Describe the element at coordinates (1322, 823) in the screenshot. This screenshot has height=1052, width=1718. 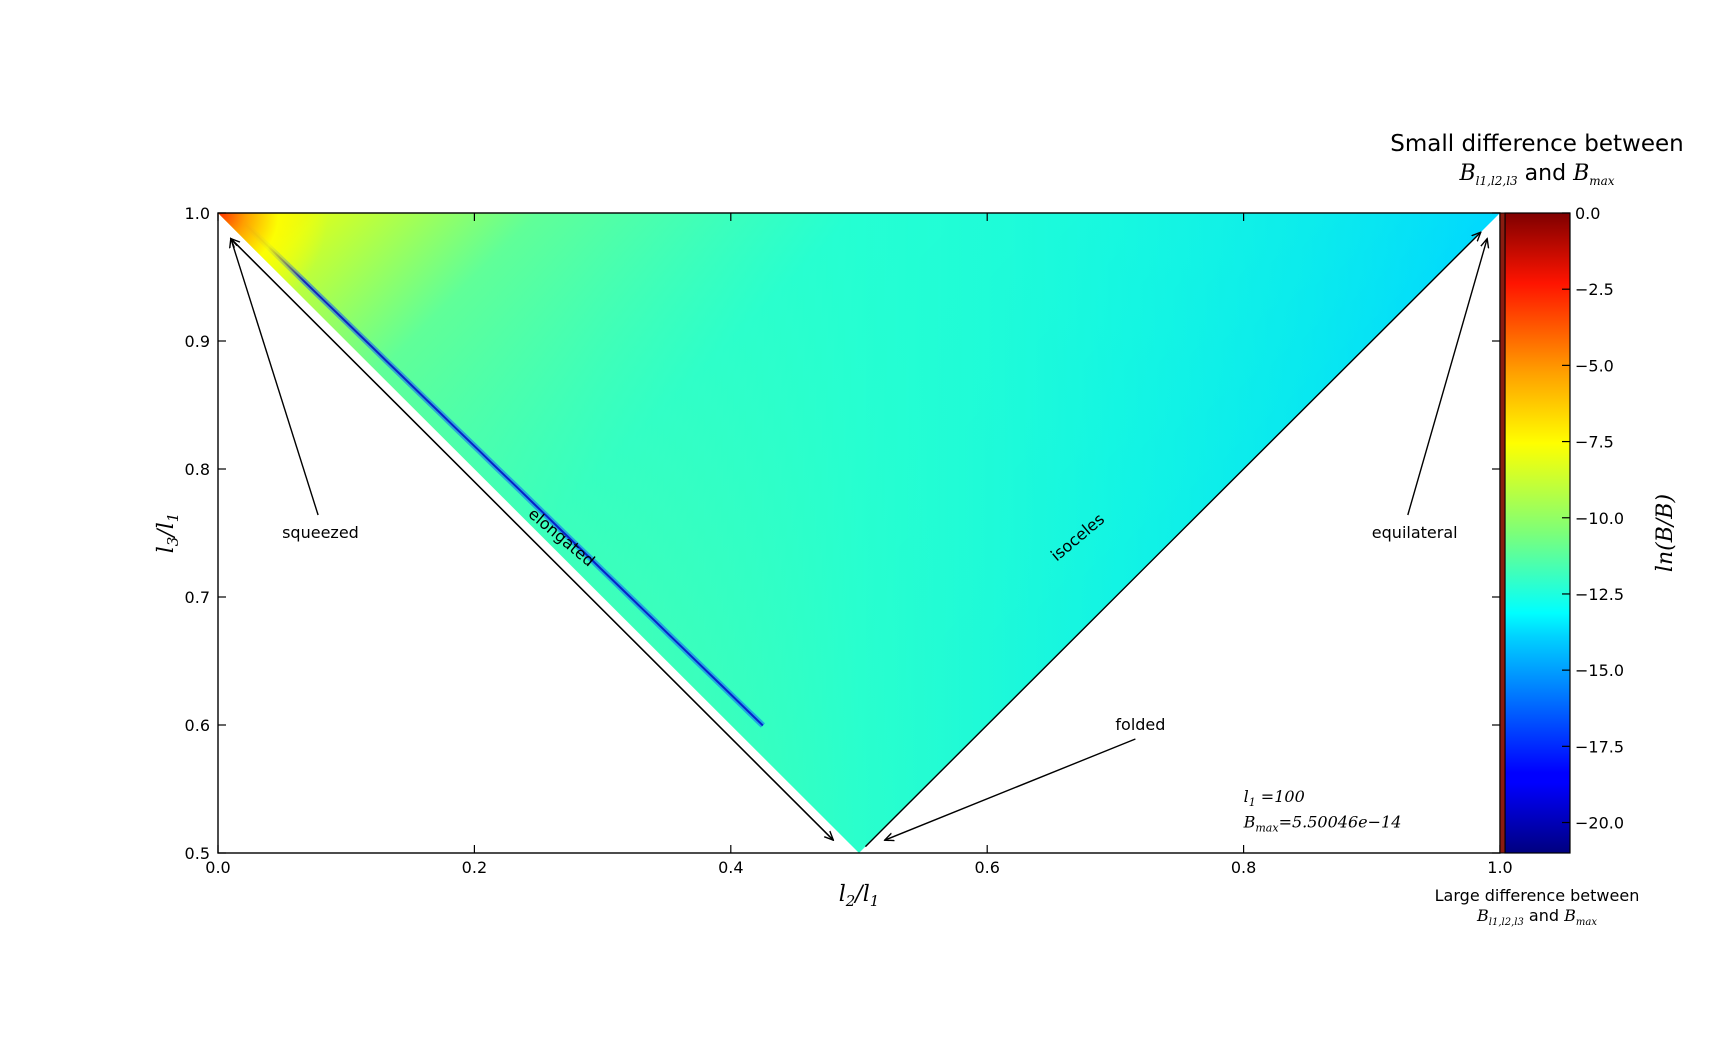
I see `bmax-info-text: Bmax=5.50046e−14` at that location.